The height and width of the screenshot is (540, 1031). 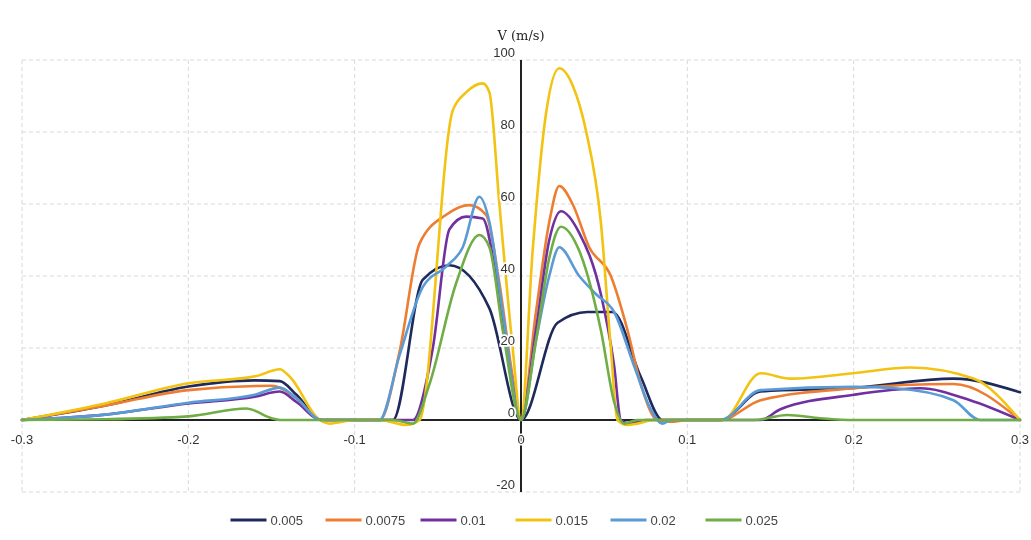 I want to click on legend-label: 0.025, so click(x=762, y=520).